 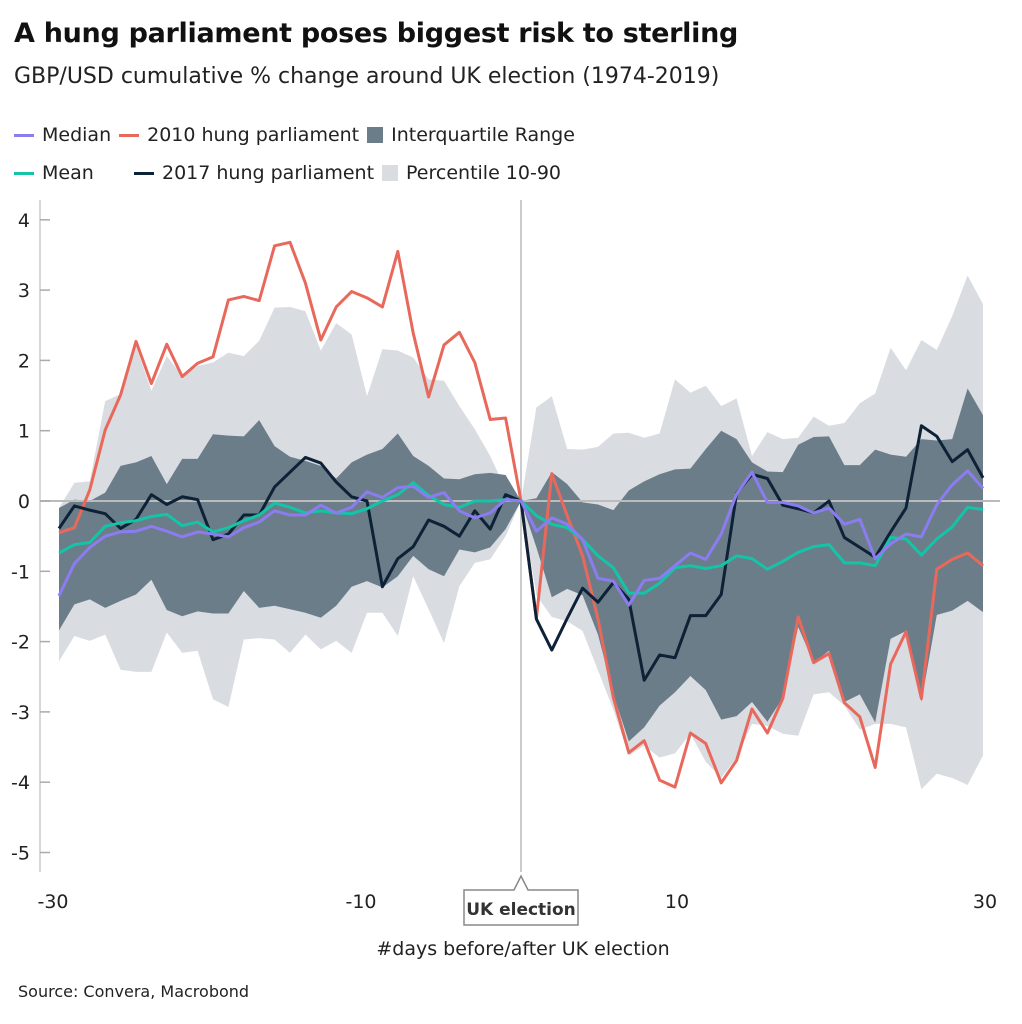 What do you see at coordinates (253, 135) in the screenshot?
I see `legend-label: 2010 hung parliament` at bounding box center [253, 135].